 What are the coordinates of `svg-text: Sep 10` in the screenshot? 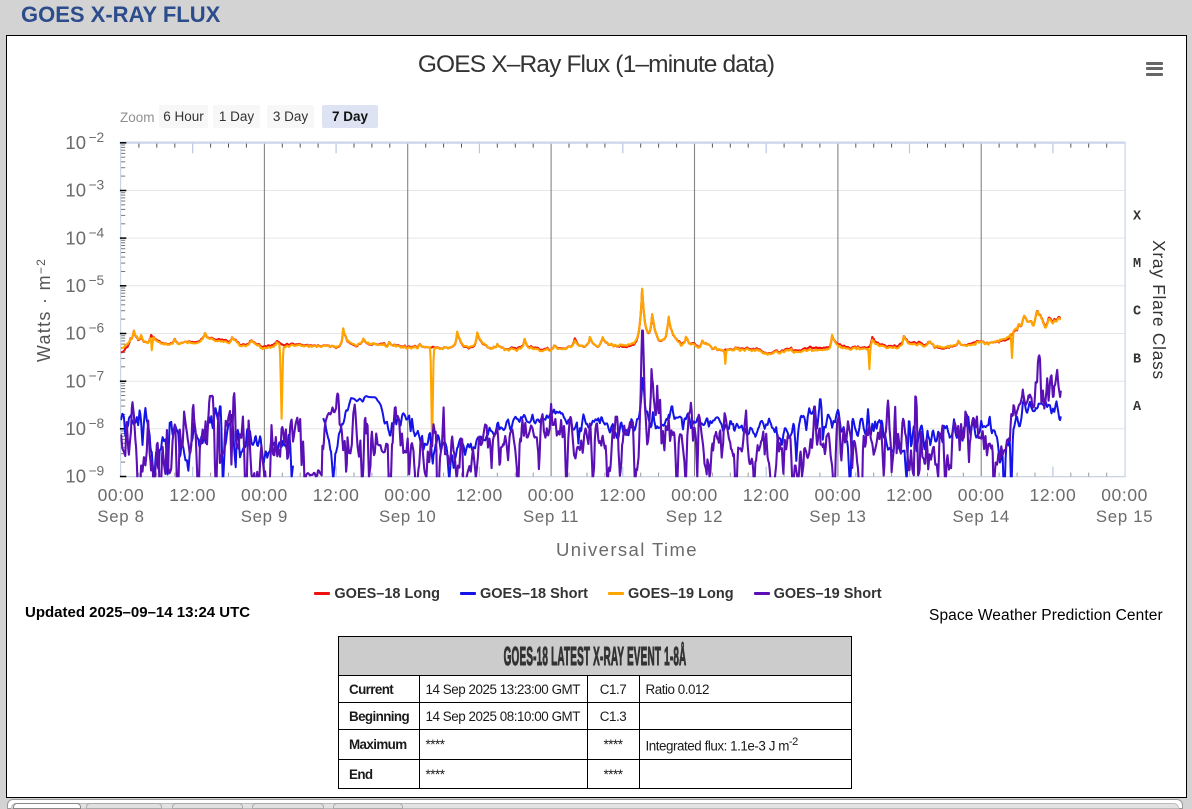 It's located at (407, 516).